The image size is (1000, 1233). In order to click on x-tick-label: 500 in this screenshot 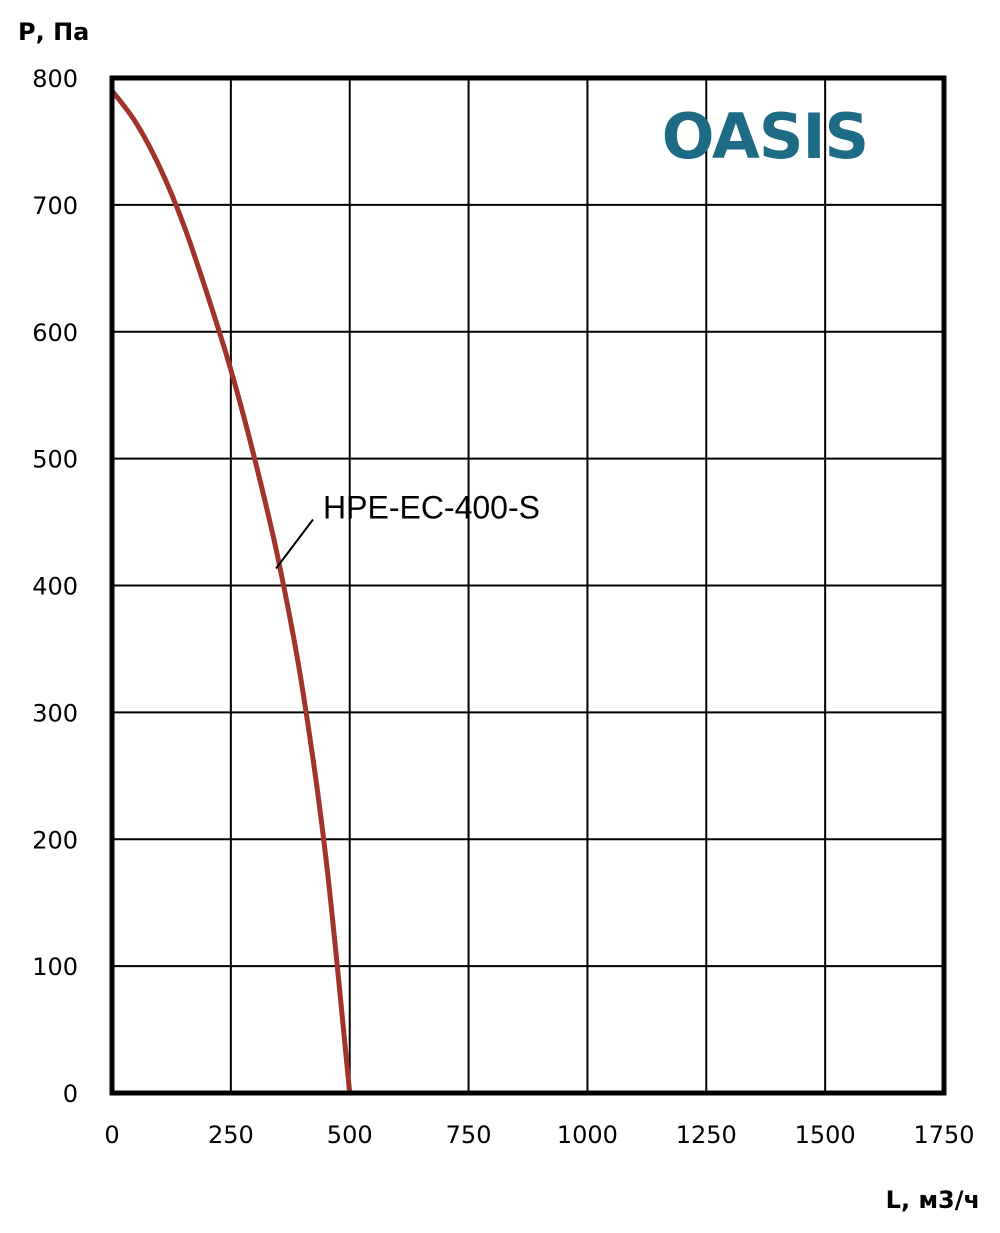, I will do `click(350, 1135)`.